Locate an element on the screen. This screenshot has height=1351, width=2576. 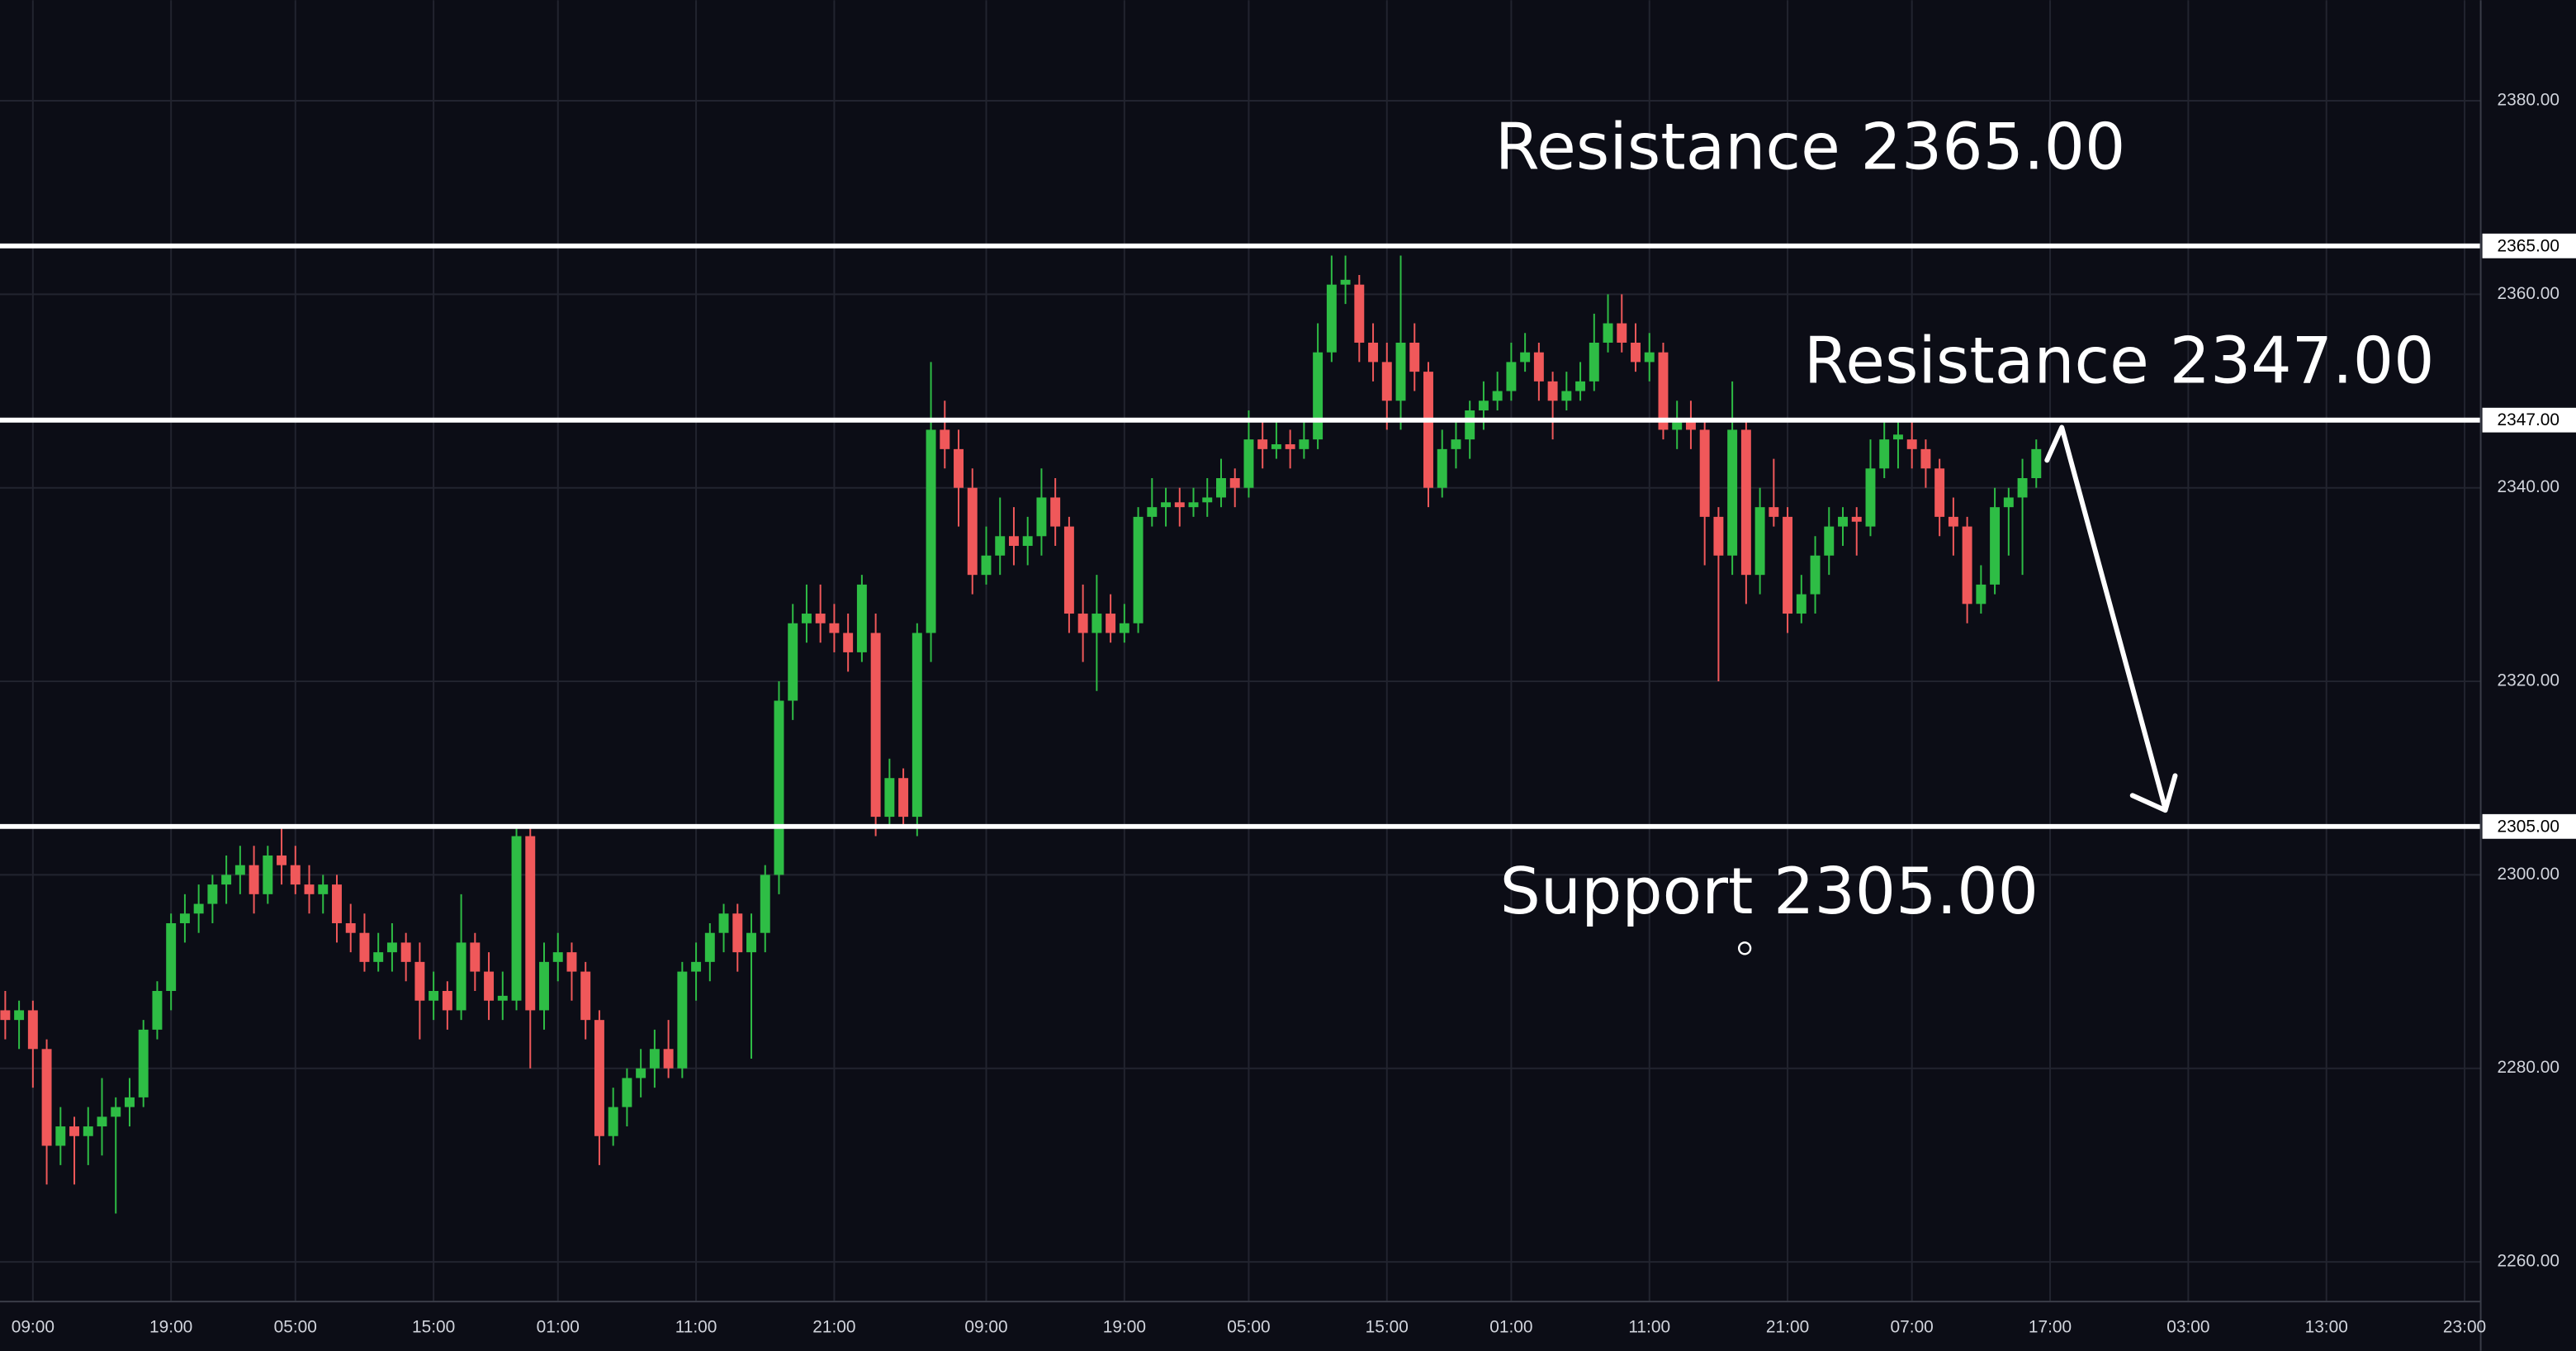
level-price-label: 2365.00 is located at coordinates (2528, 245).